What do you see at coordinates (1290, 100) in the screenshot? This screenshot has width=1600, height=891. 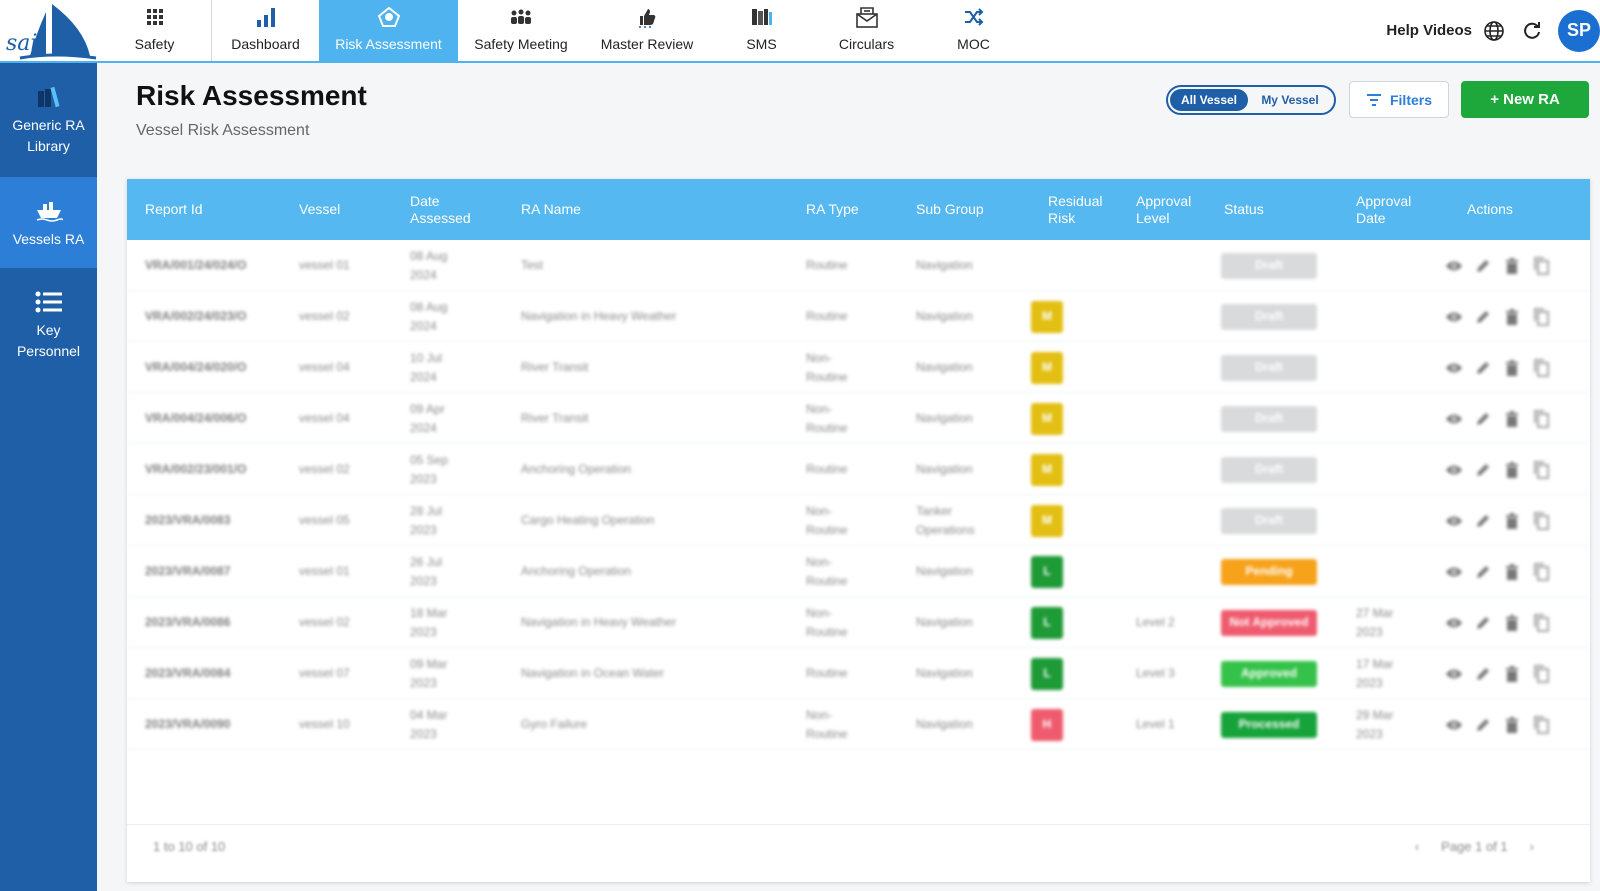 I see `my-vessel-toggle: My Vessel` at bounding box center [1290, 100].